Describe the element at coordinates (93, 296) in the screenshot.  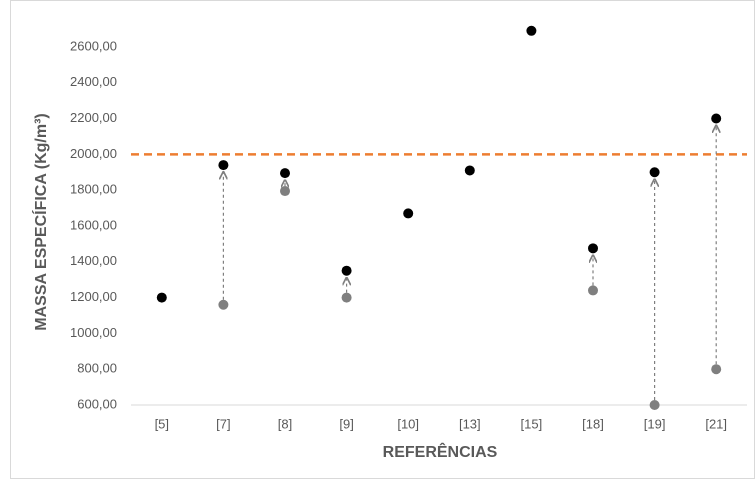
I see `y-tick-label: 1200,00` at that location.